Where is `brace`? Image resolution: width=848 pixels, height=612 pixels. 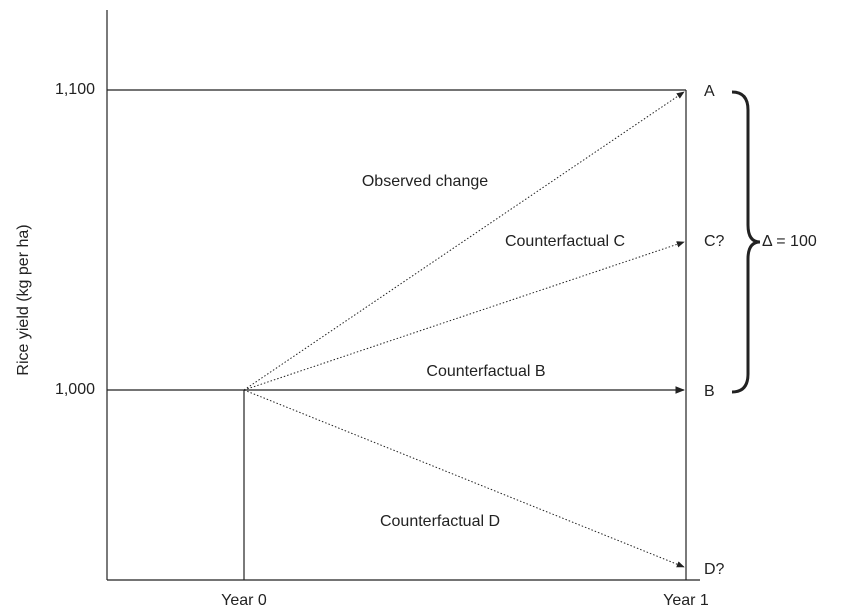
brace is located at coordinates (746, 242).